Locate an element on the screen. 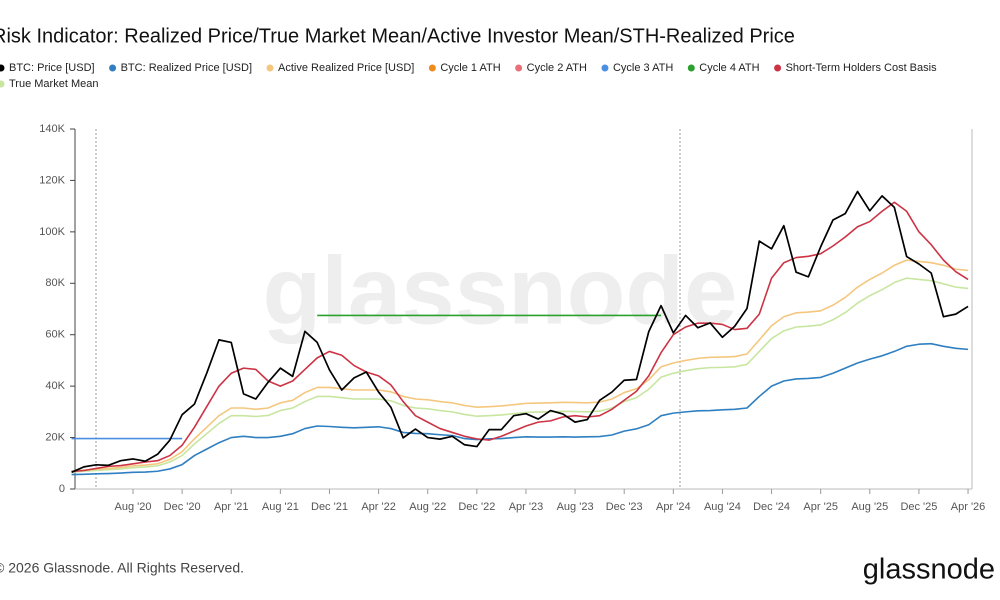  x-tick-label: Apr '23 is located at coordinates (526, 507).